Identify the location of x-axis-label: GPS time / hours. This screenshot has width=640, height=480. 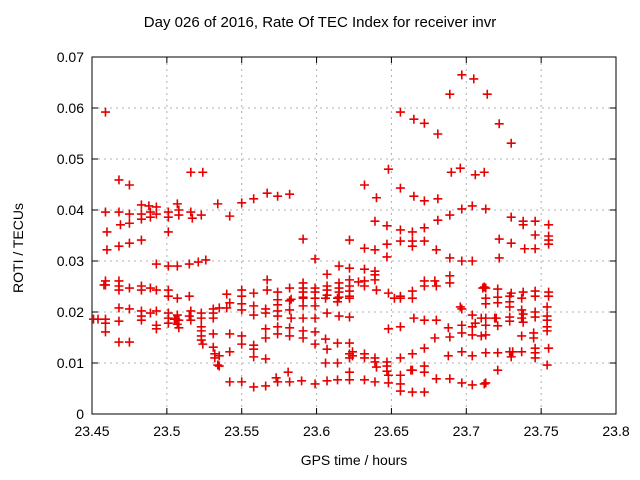
(354, 460).